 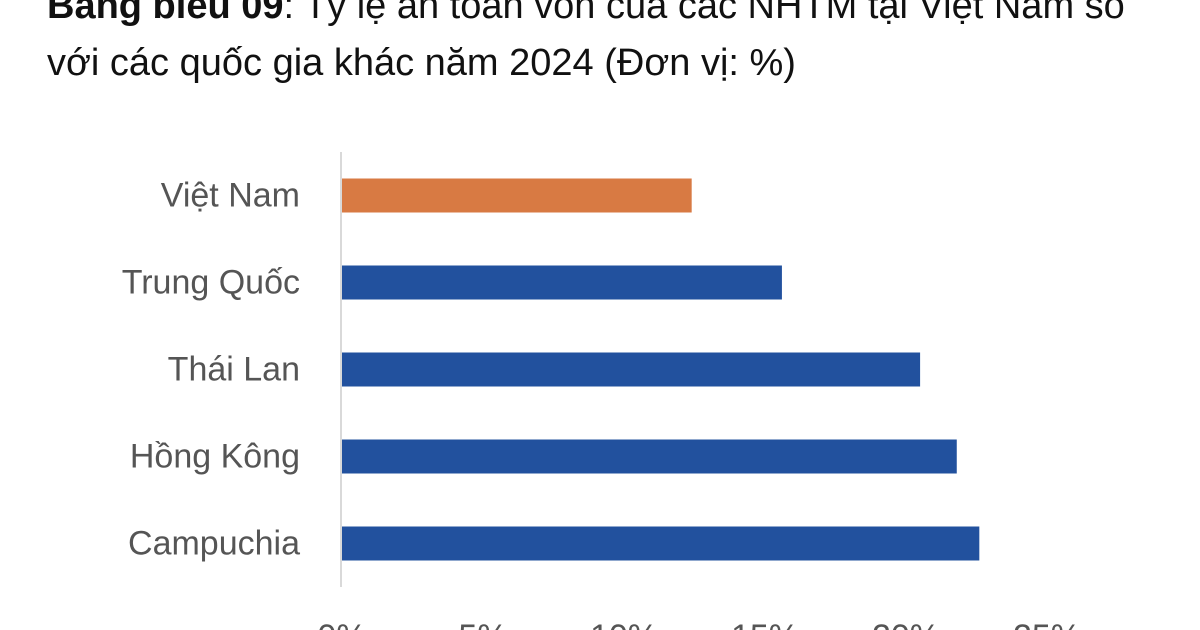 I want to click on chart-title-bold: Bảng biểu 09, so click(x=165, y=13).